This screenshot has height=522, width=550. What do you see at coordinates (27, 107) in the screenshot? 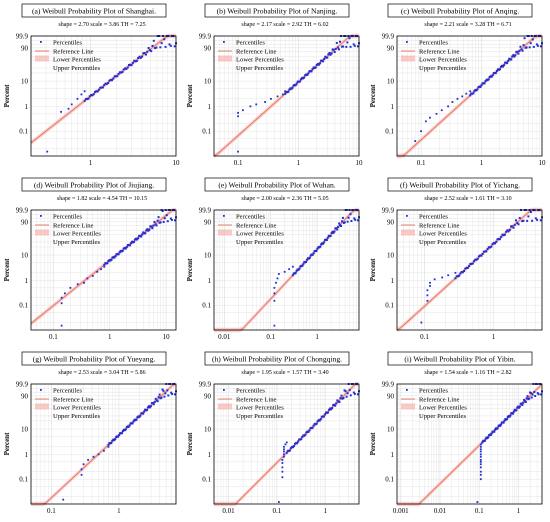
I see `y-tick-label: 1` at bounding box center [27, 107].